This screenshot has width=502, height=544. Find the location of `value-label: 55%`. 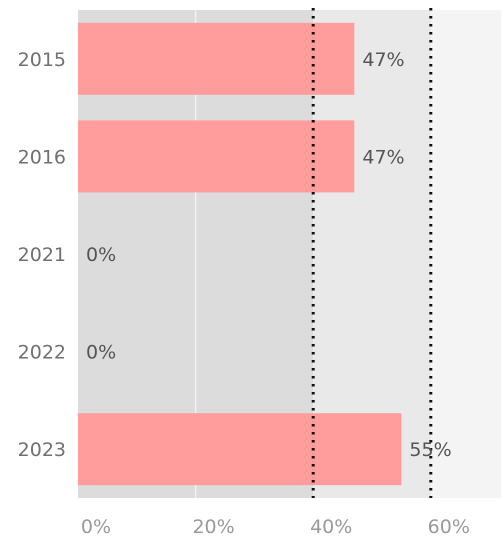

value-label: 55% is located at coordinates (430, 450).